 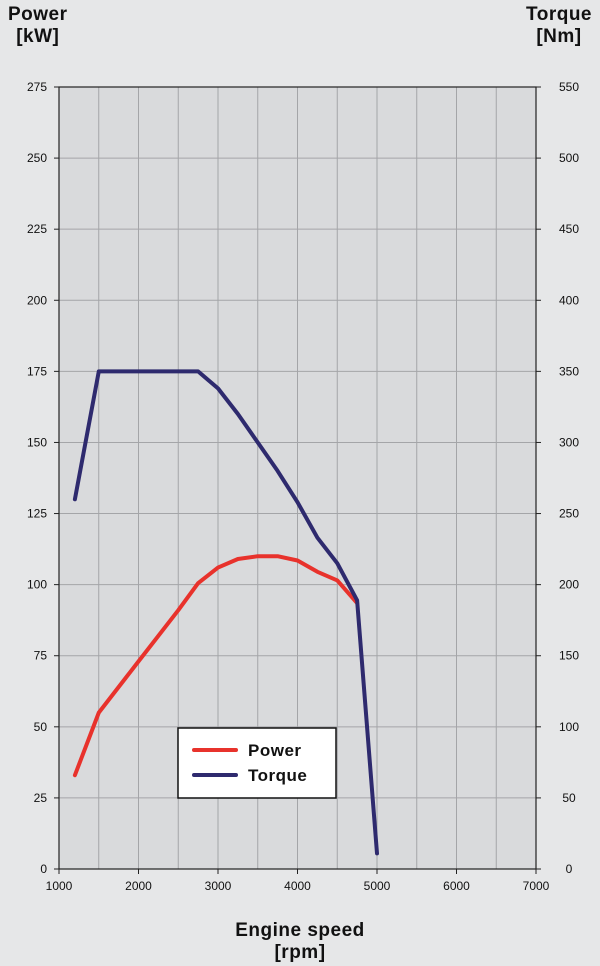 What do you see at coordinates (37, 585) in the screenshot?
I see `left-tick-label: 100` at bounding box center [37, 585].